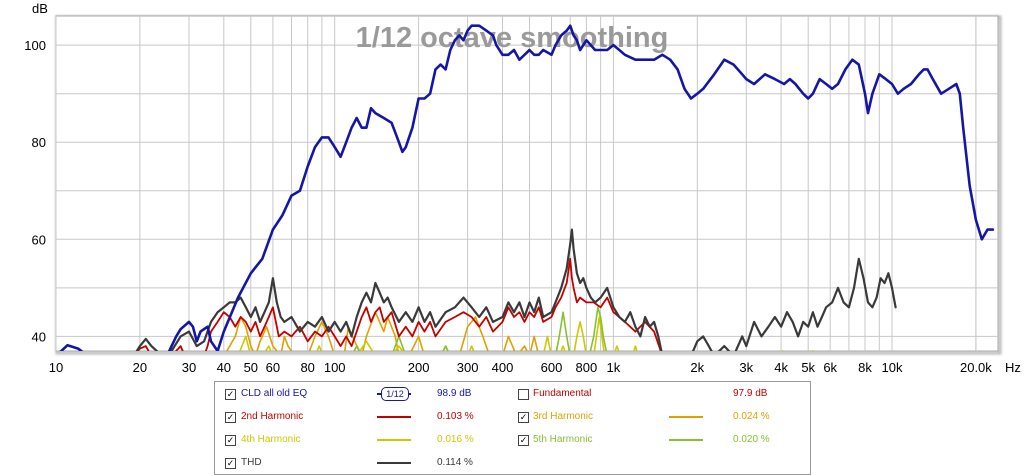 This screenshot has width=1024, height=476. What do you see at coordinates (468, 367) in the screenshot?
I see `x-tick-label: 300` at bounding box center [468, 367].